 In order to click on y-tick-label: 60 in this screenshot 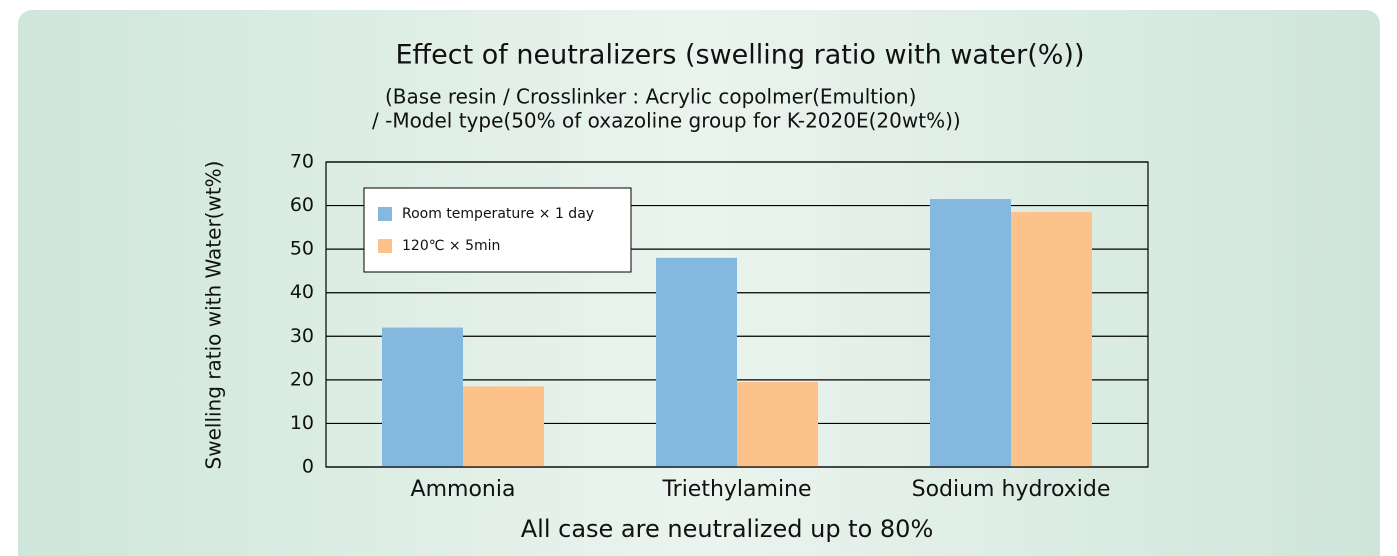, I will do `click(302, 205)`.